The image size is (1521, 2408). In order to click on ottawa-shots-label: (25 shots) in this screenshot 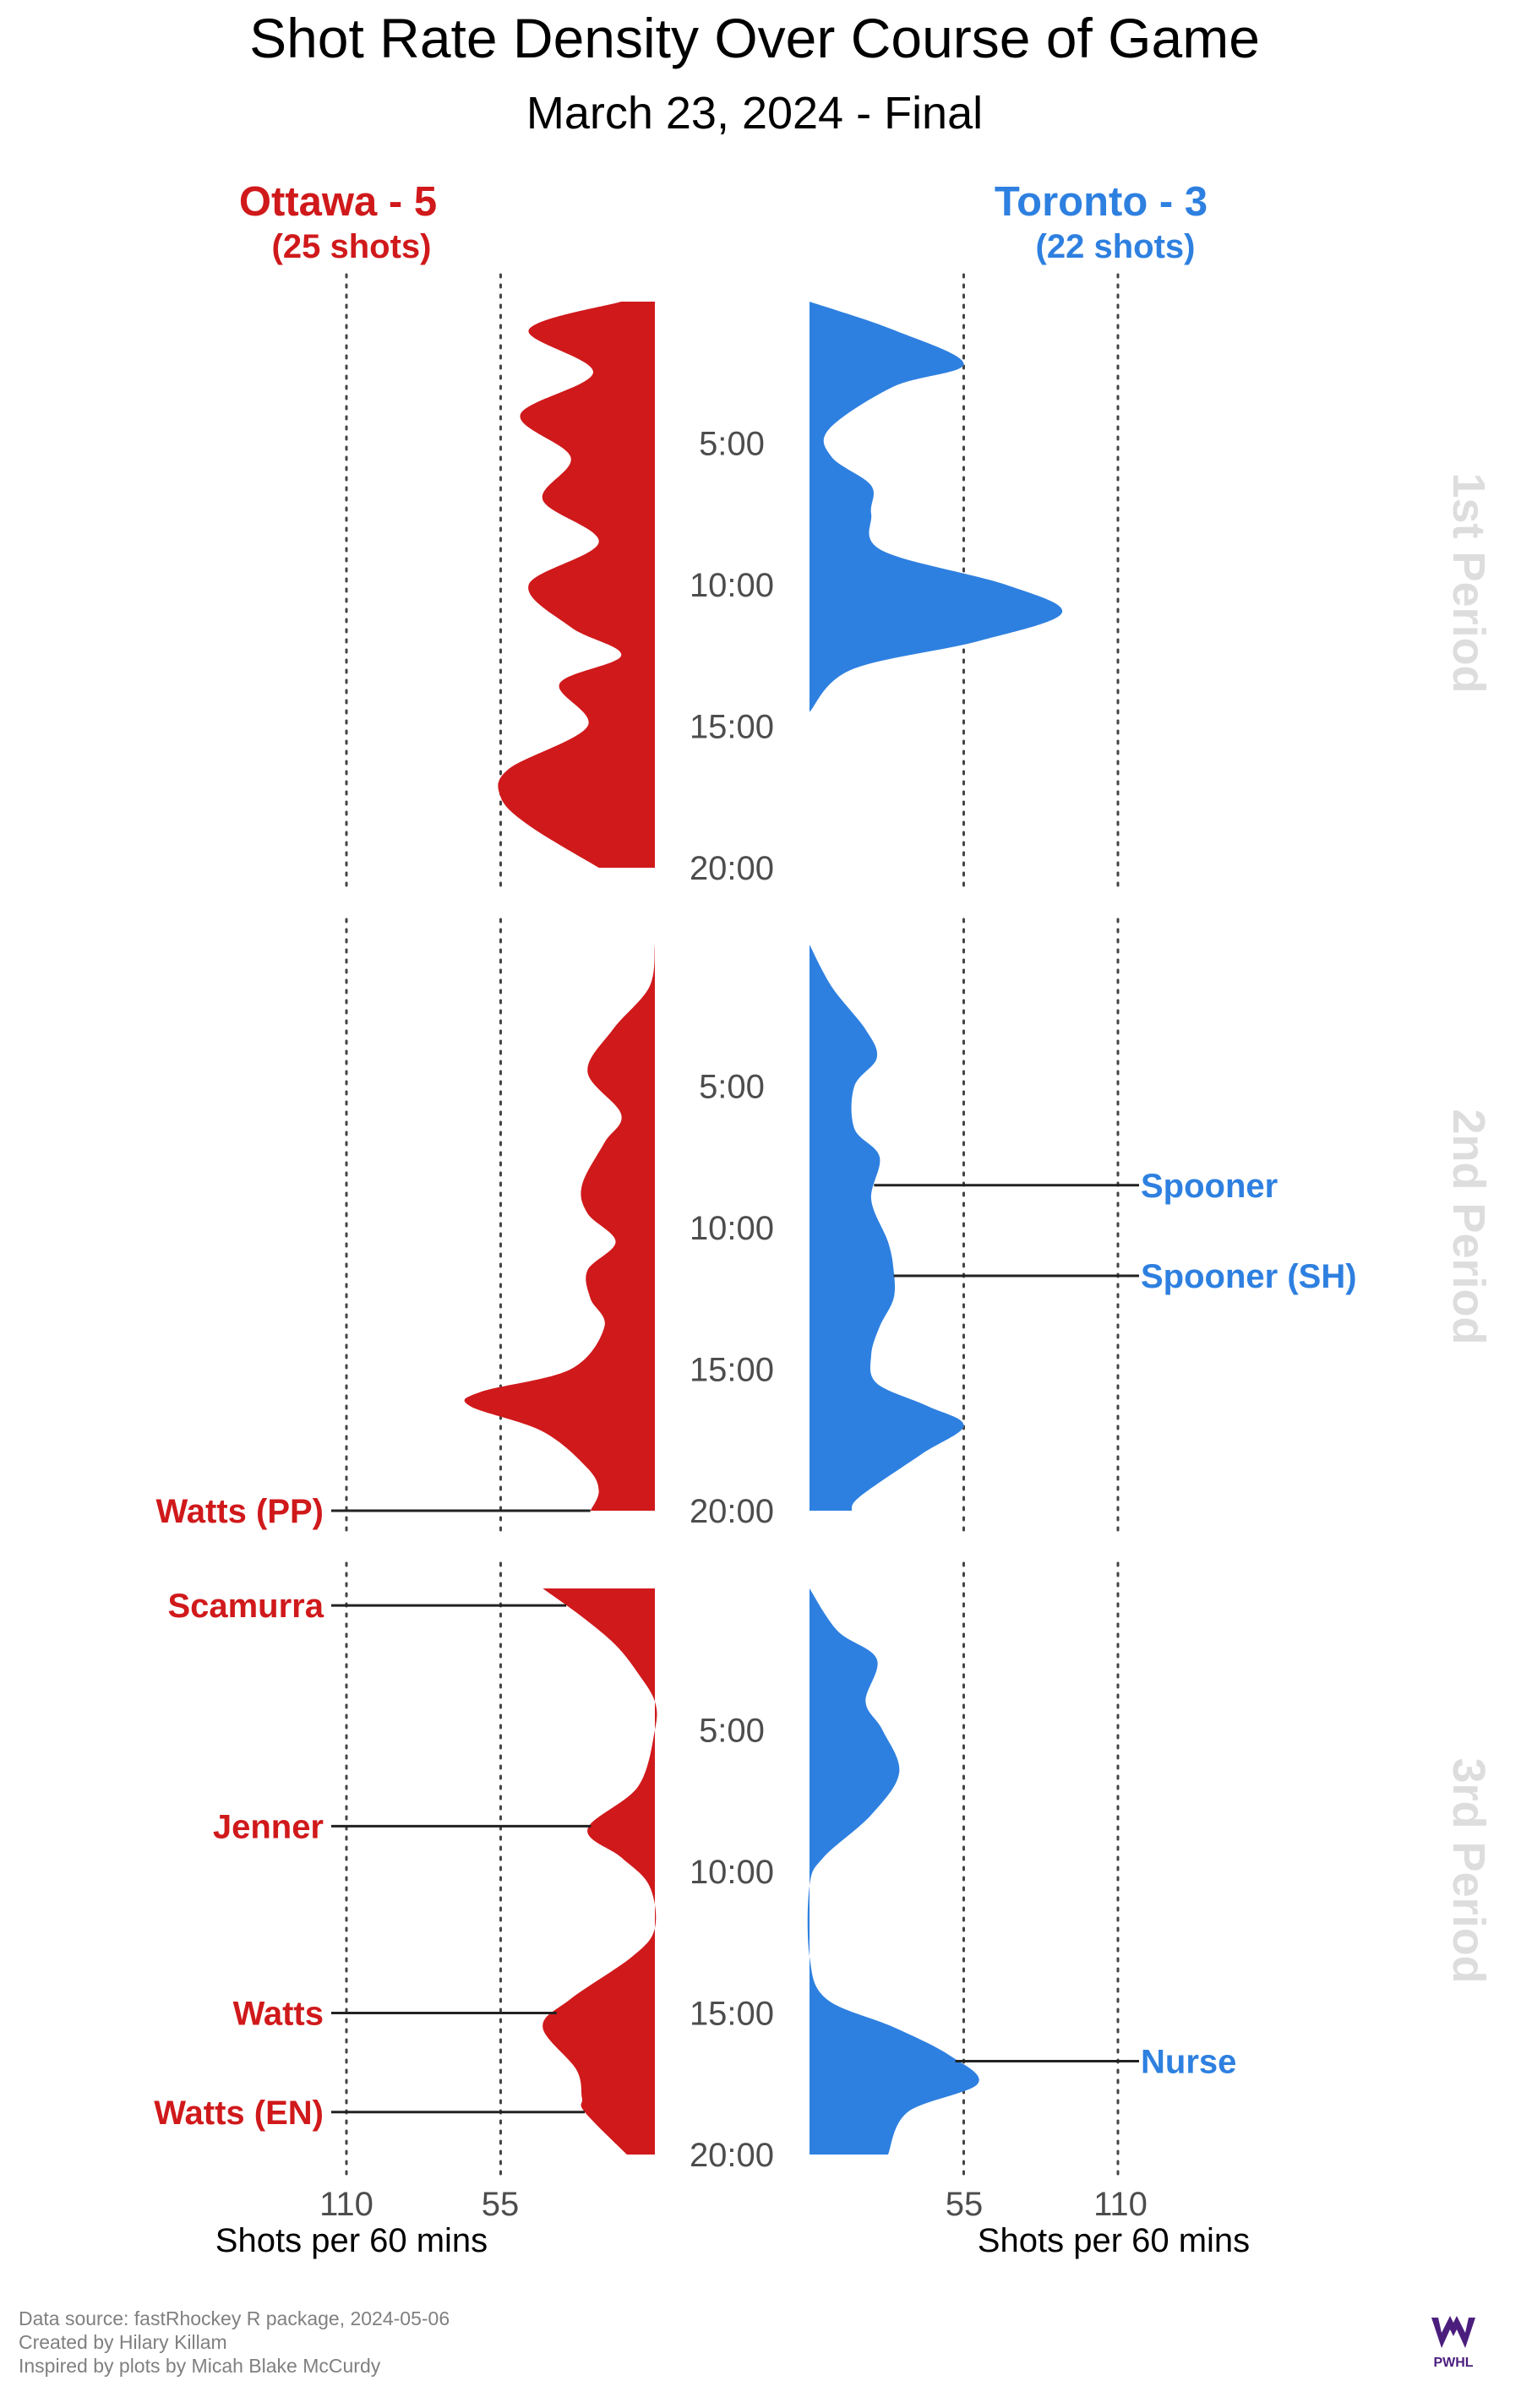, I will do `click(352, 247)`.